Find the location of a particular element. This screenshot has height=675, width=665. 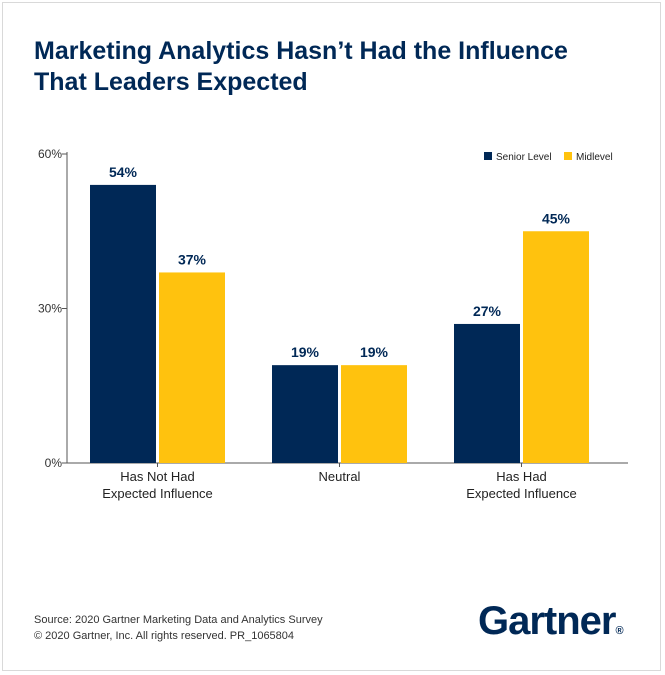

x-category-label: Has Not Had is located at coordinates (157, 476).